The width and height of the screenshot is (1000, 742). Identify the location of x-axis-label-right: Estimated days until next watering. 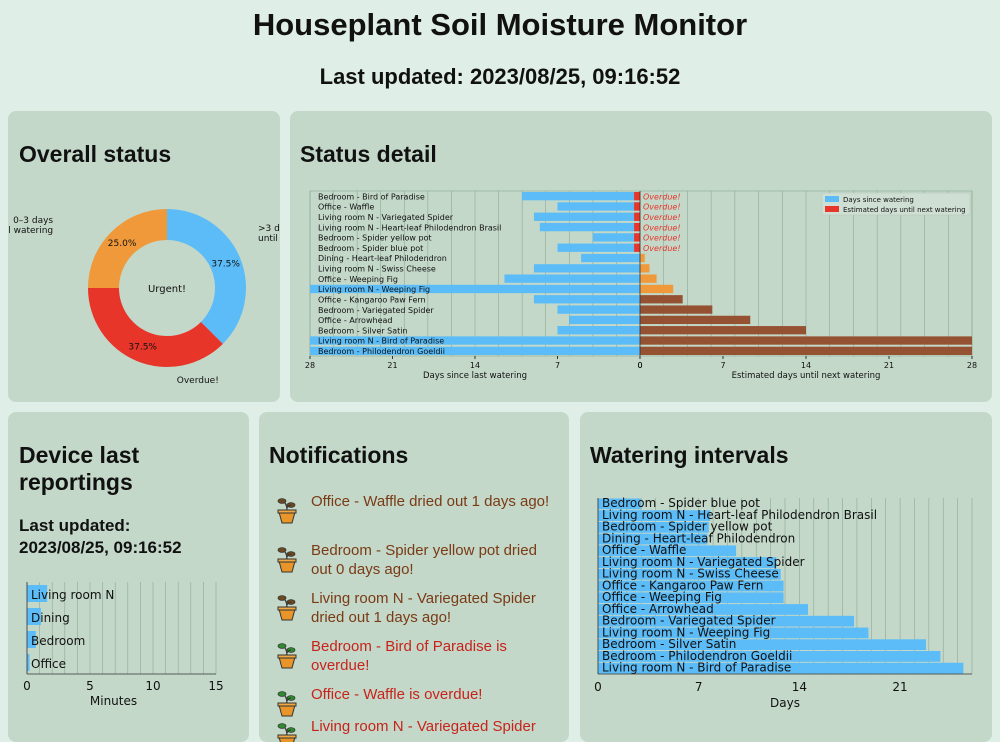
(806, 376).